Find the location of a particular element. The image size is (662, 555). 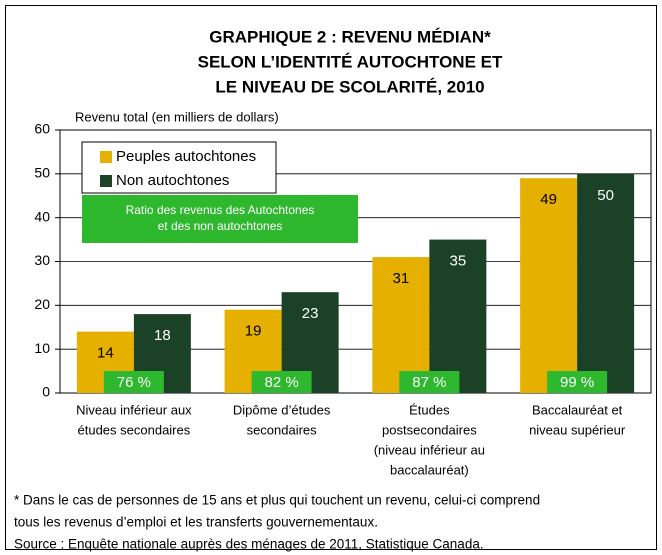

x-tick-label: secondaires is located at coordinates (282, 429).